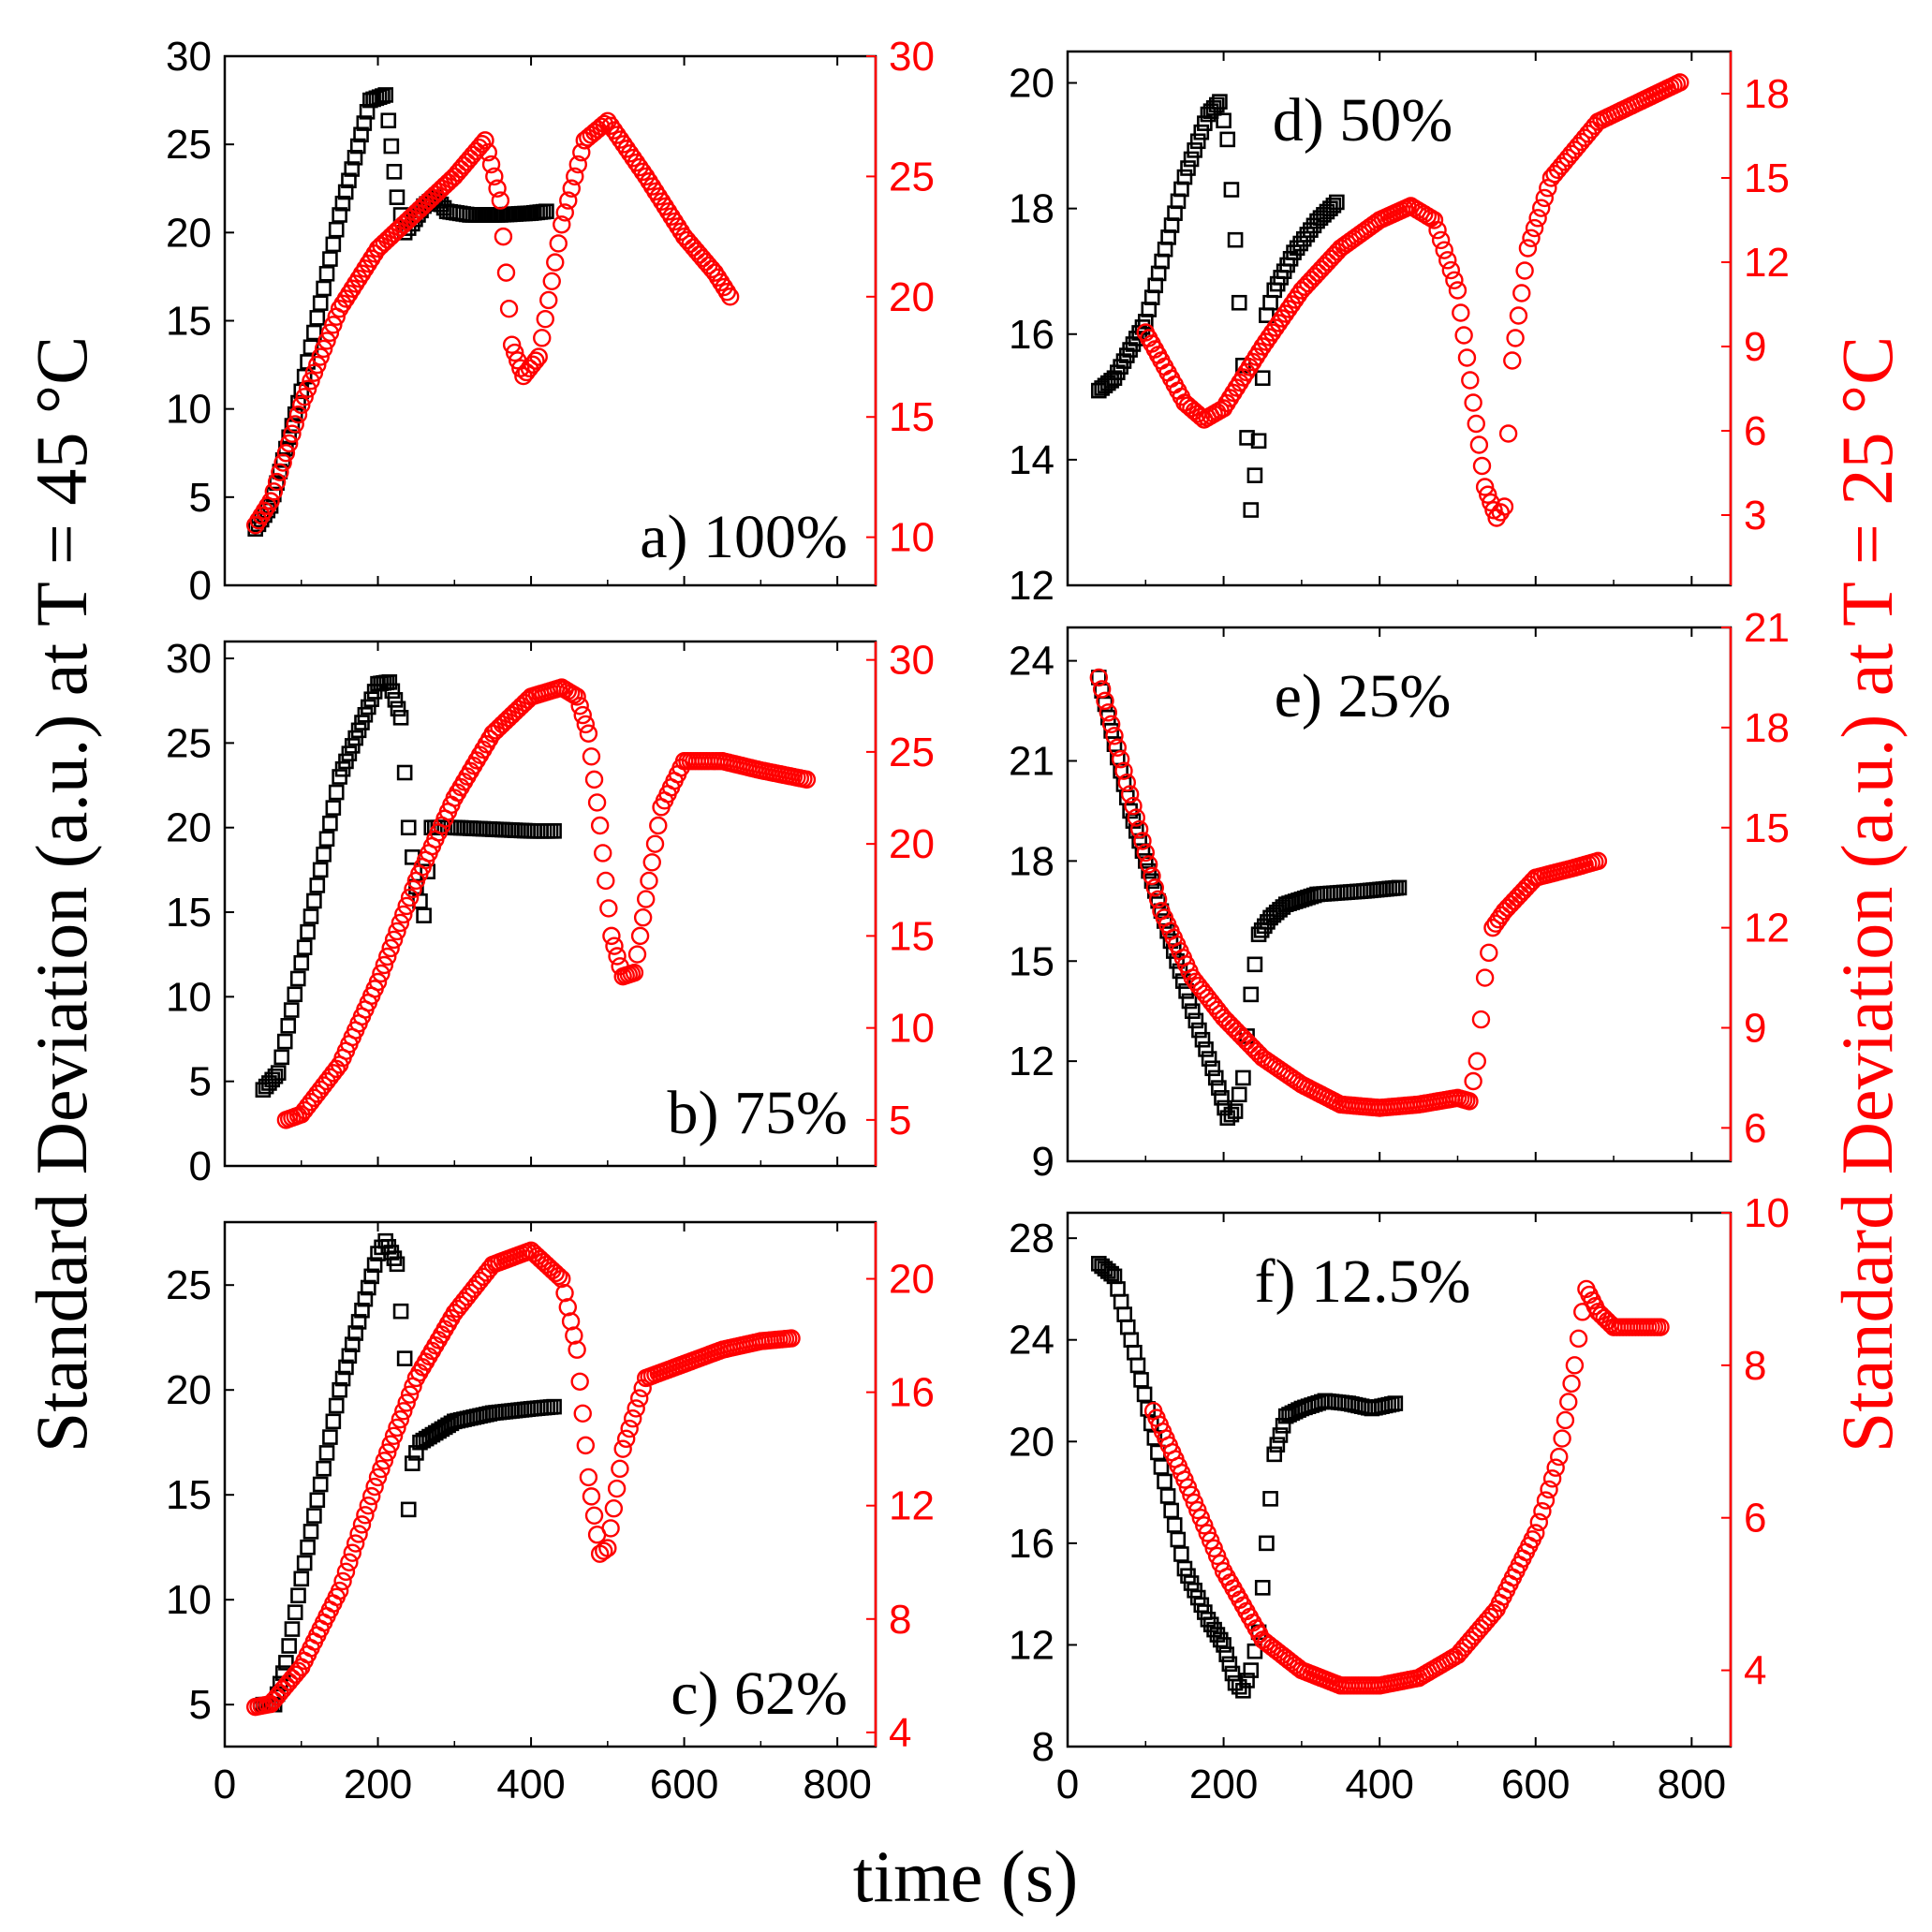  I want to click on right-y-tick-label: 18, so click(1767, 94).